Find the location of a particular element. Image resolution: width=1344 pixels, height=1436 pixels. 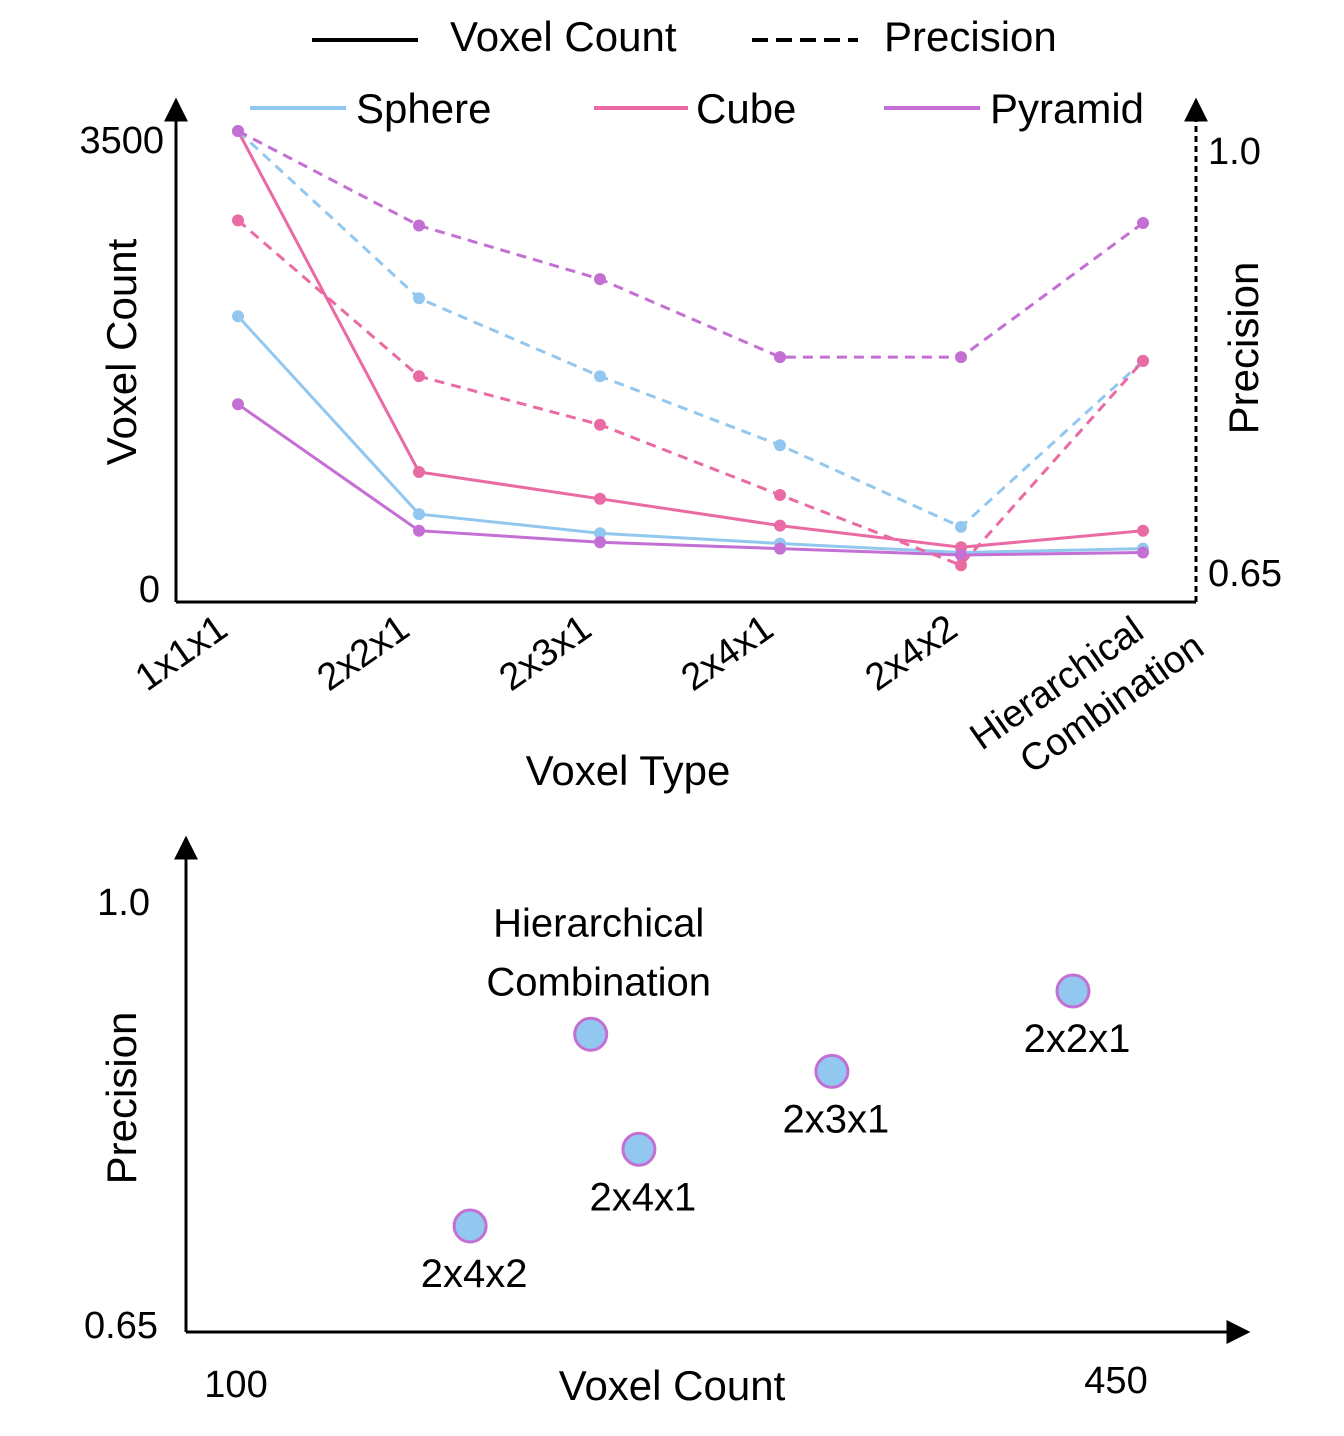

x-tick-label-2x4x1: 2x4x1 is located at coordinates (727, 653).